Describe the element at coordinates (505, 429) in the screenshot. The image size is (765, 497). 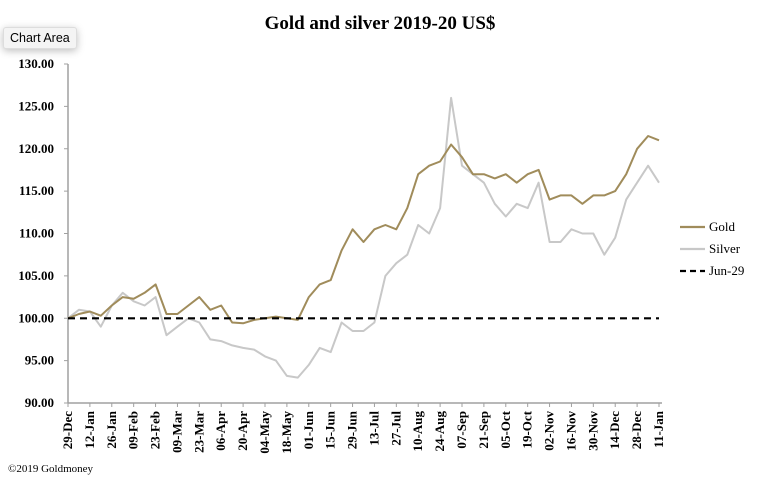
I see `x-tick-label: 05-Oct` at that location.